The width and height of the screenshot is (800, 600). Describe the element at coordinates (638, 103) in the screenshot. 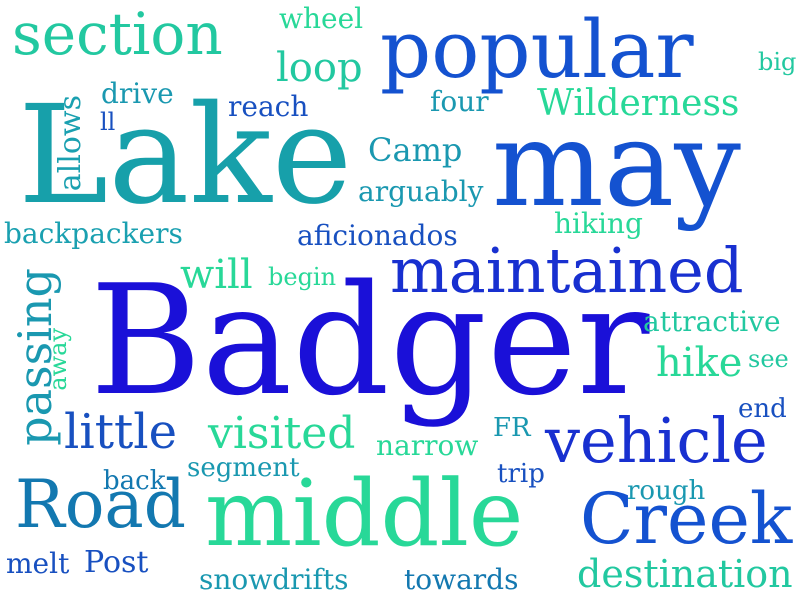

I see `word-wilderness: Wilderness` at that location.